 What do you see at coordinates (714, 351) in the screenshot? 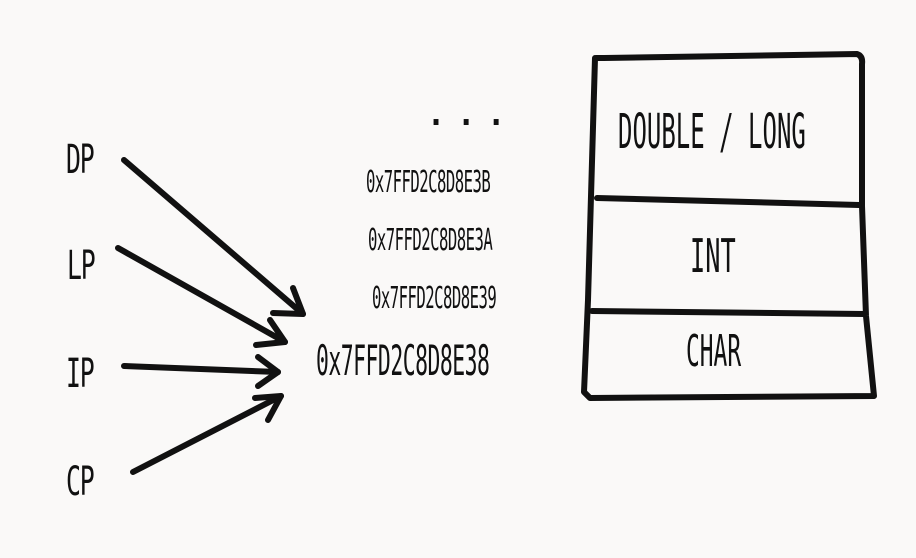
I see `cell-label-char: CHAR` at bounding box center [714, 351].